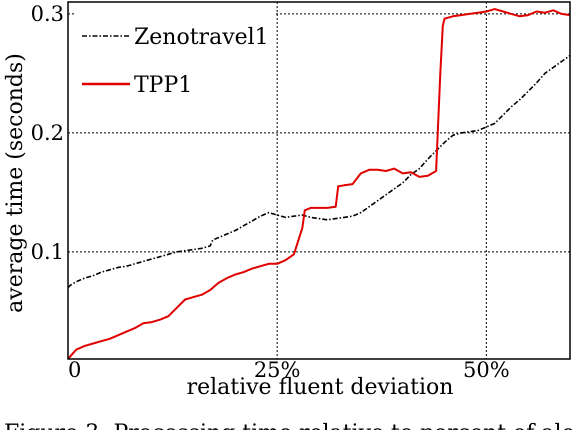  What do you see at coordinates (163, 85) in the screenshot?
I see `legend-label-tpp1: TPP1` at bounding box center [163, 85].